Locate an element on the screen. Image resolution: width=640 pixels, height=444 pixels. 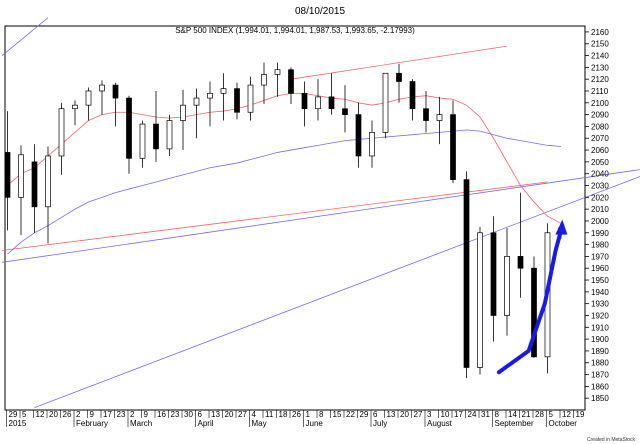
x-tick-label: 1 is located at coordinates (308, 414).